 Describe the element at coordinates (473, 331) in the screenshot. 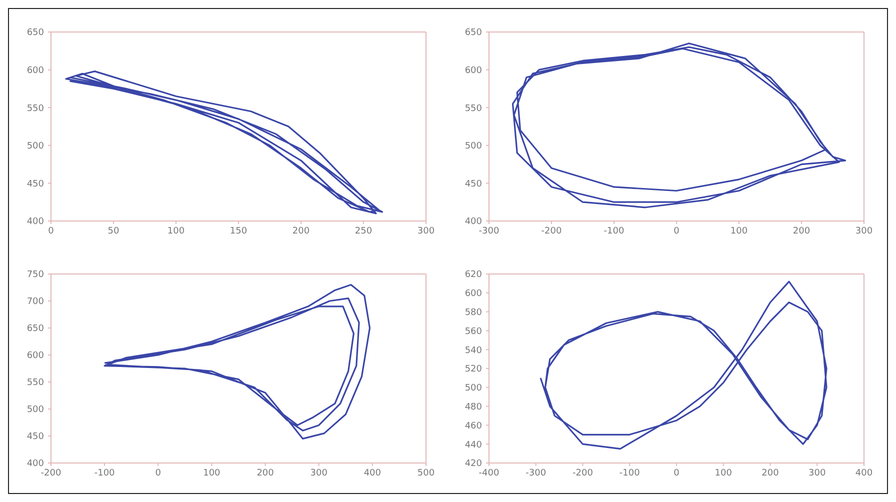

I see `y-tick-label: 560` at that location.